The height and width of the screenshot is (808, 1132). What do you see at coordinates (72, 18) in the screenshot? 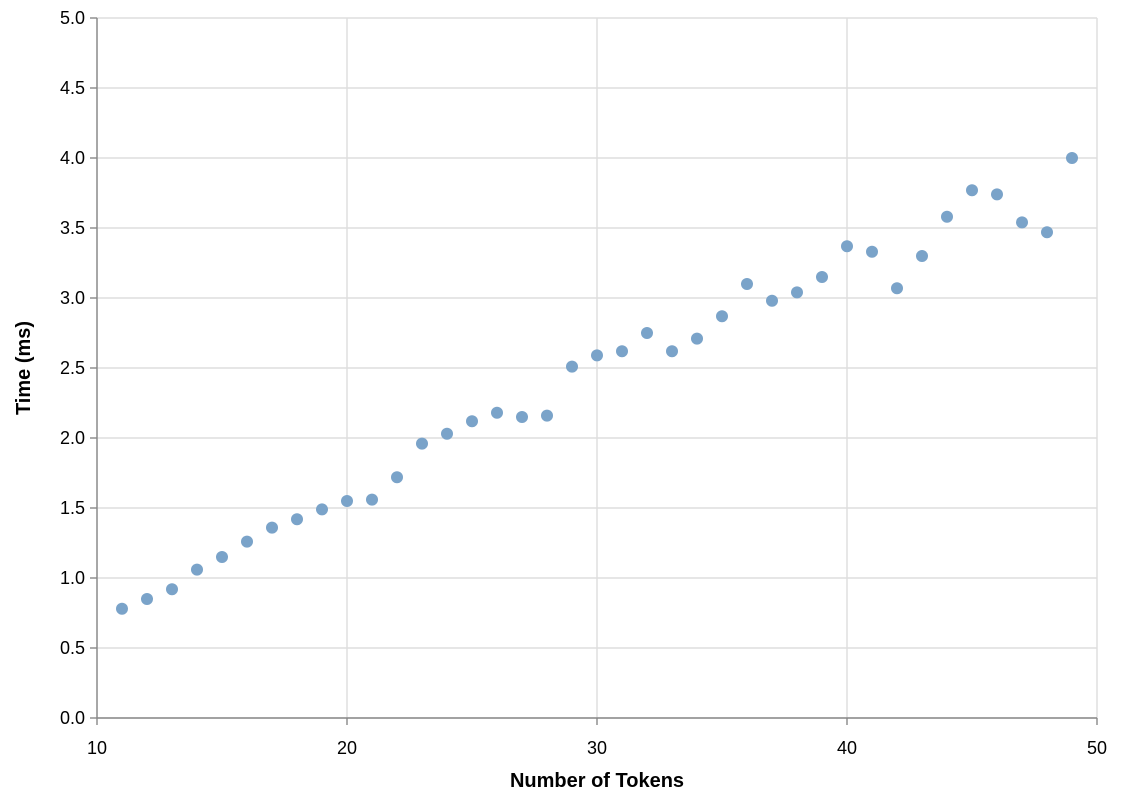
I see `y-tick-label: 5.0` at bounding box center [72, 18].